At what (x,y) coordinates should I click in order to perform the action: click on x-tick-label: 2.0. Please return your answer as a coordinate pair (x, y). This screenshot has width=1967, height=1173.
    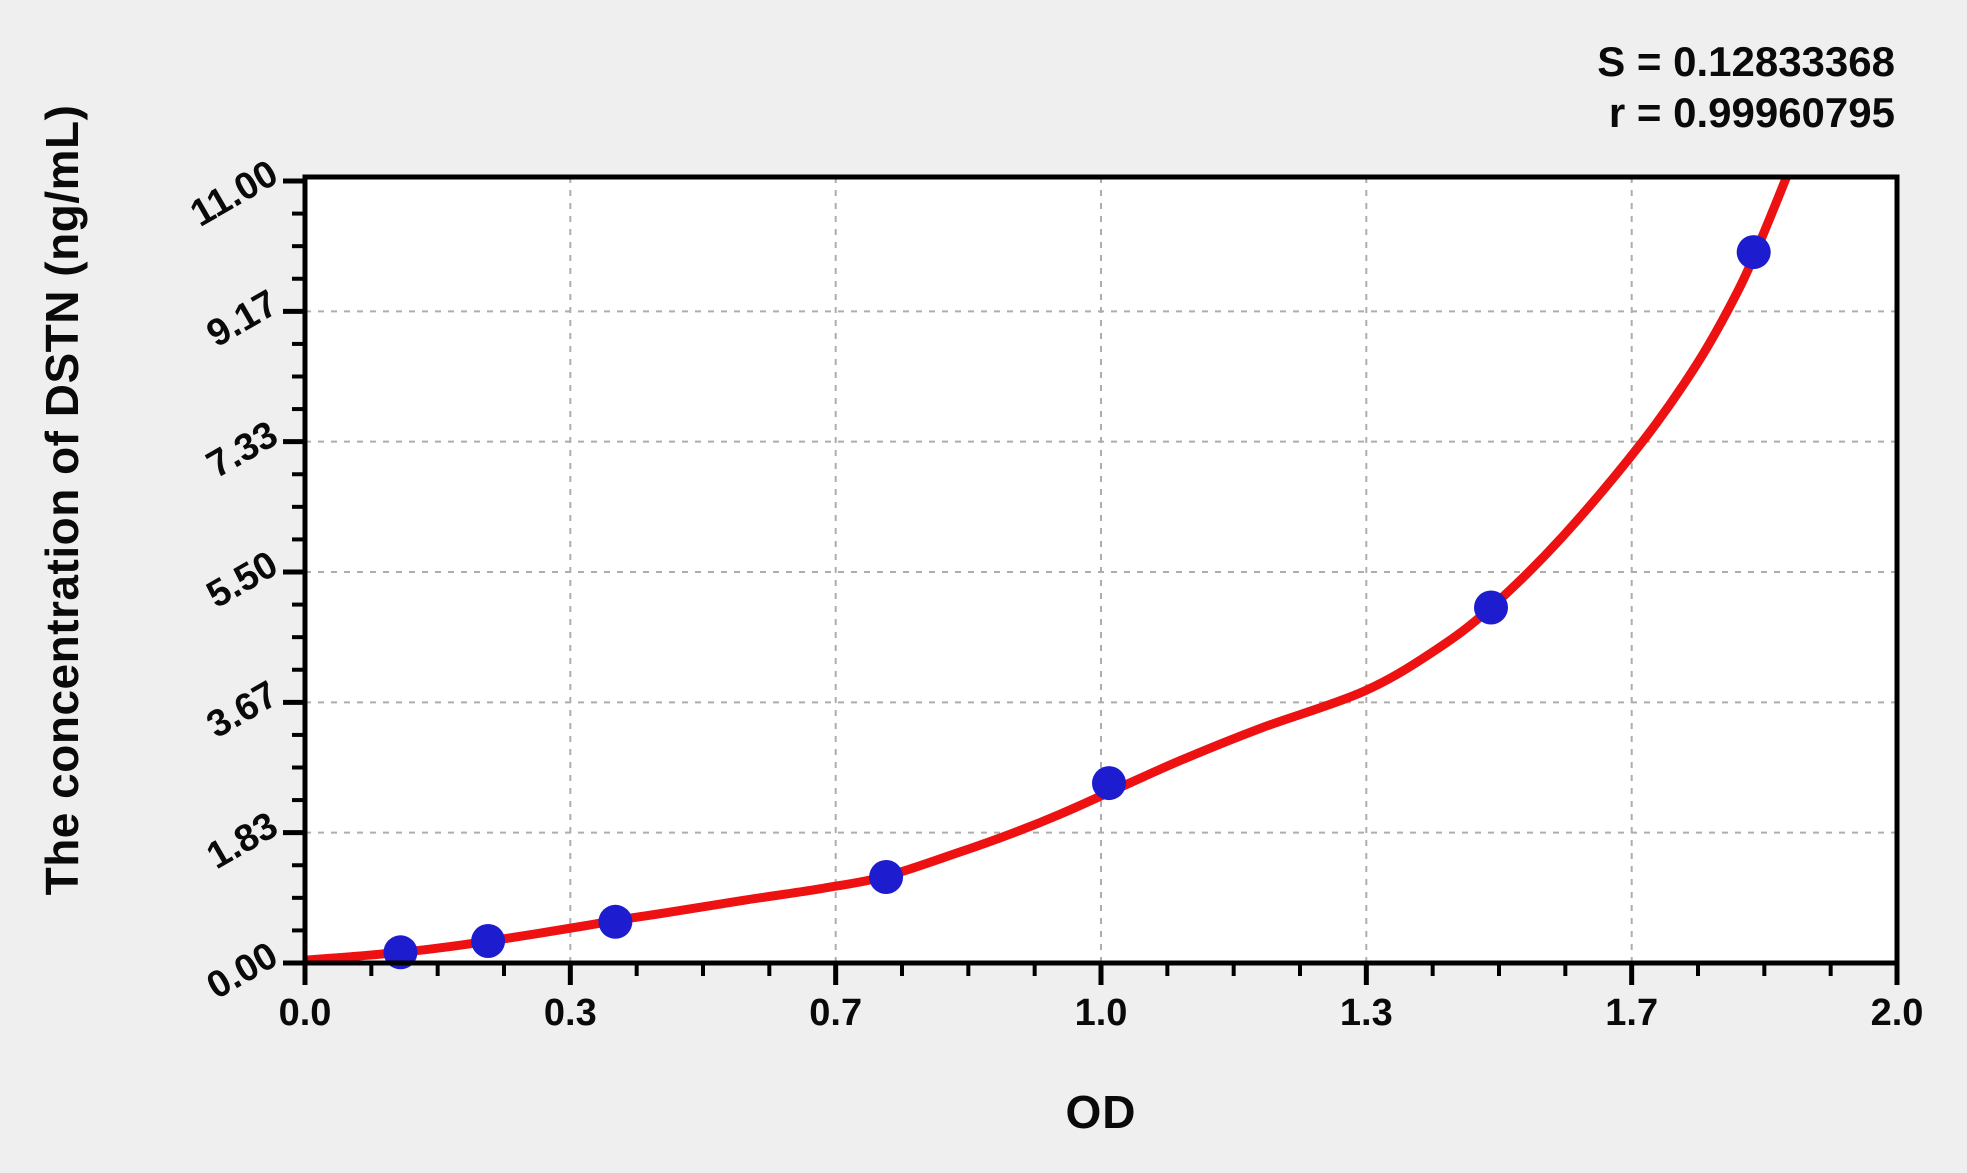
    Looking at the image, I should click on (1897, 1013).